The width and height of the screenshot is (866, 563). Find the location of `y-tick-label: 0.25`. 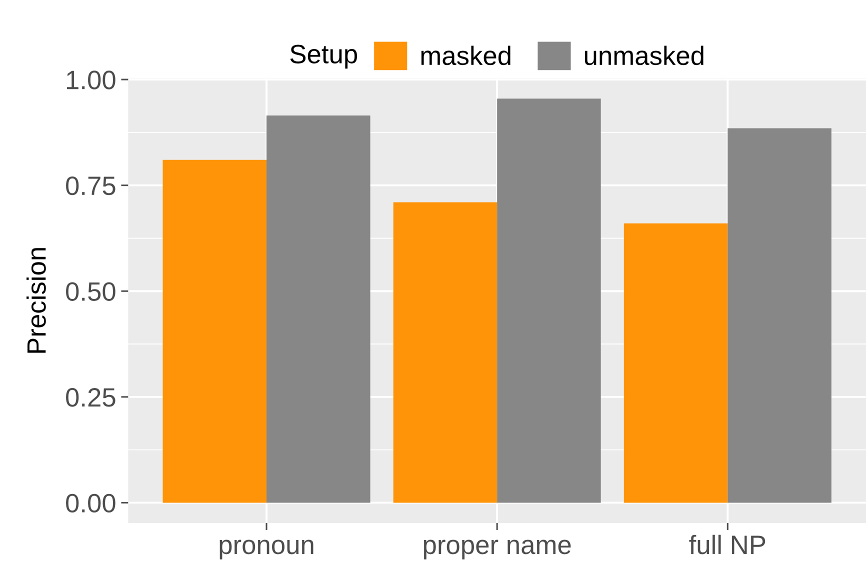

y-tick-label: 0.25 is located at coordinates (91, 397).